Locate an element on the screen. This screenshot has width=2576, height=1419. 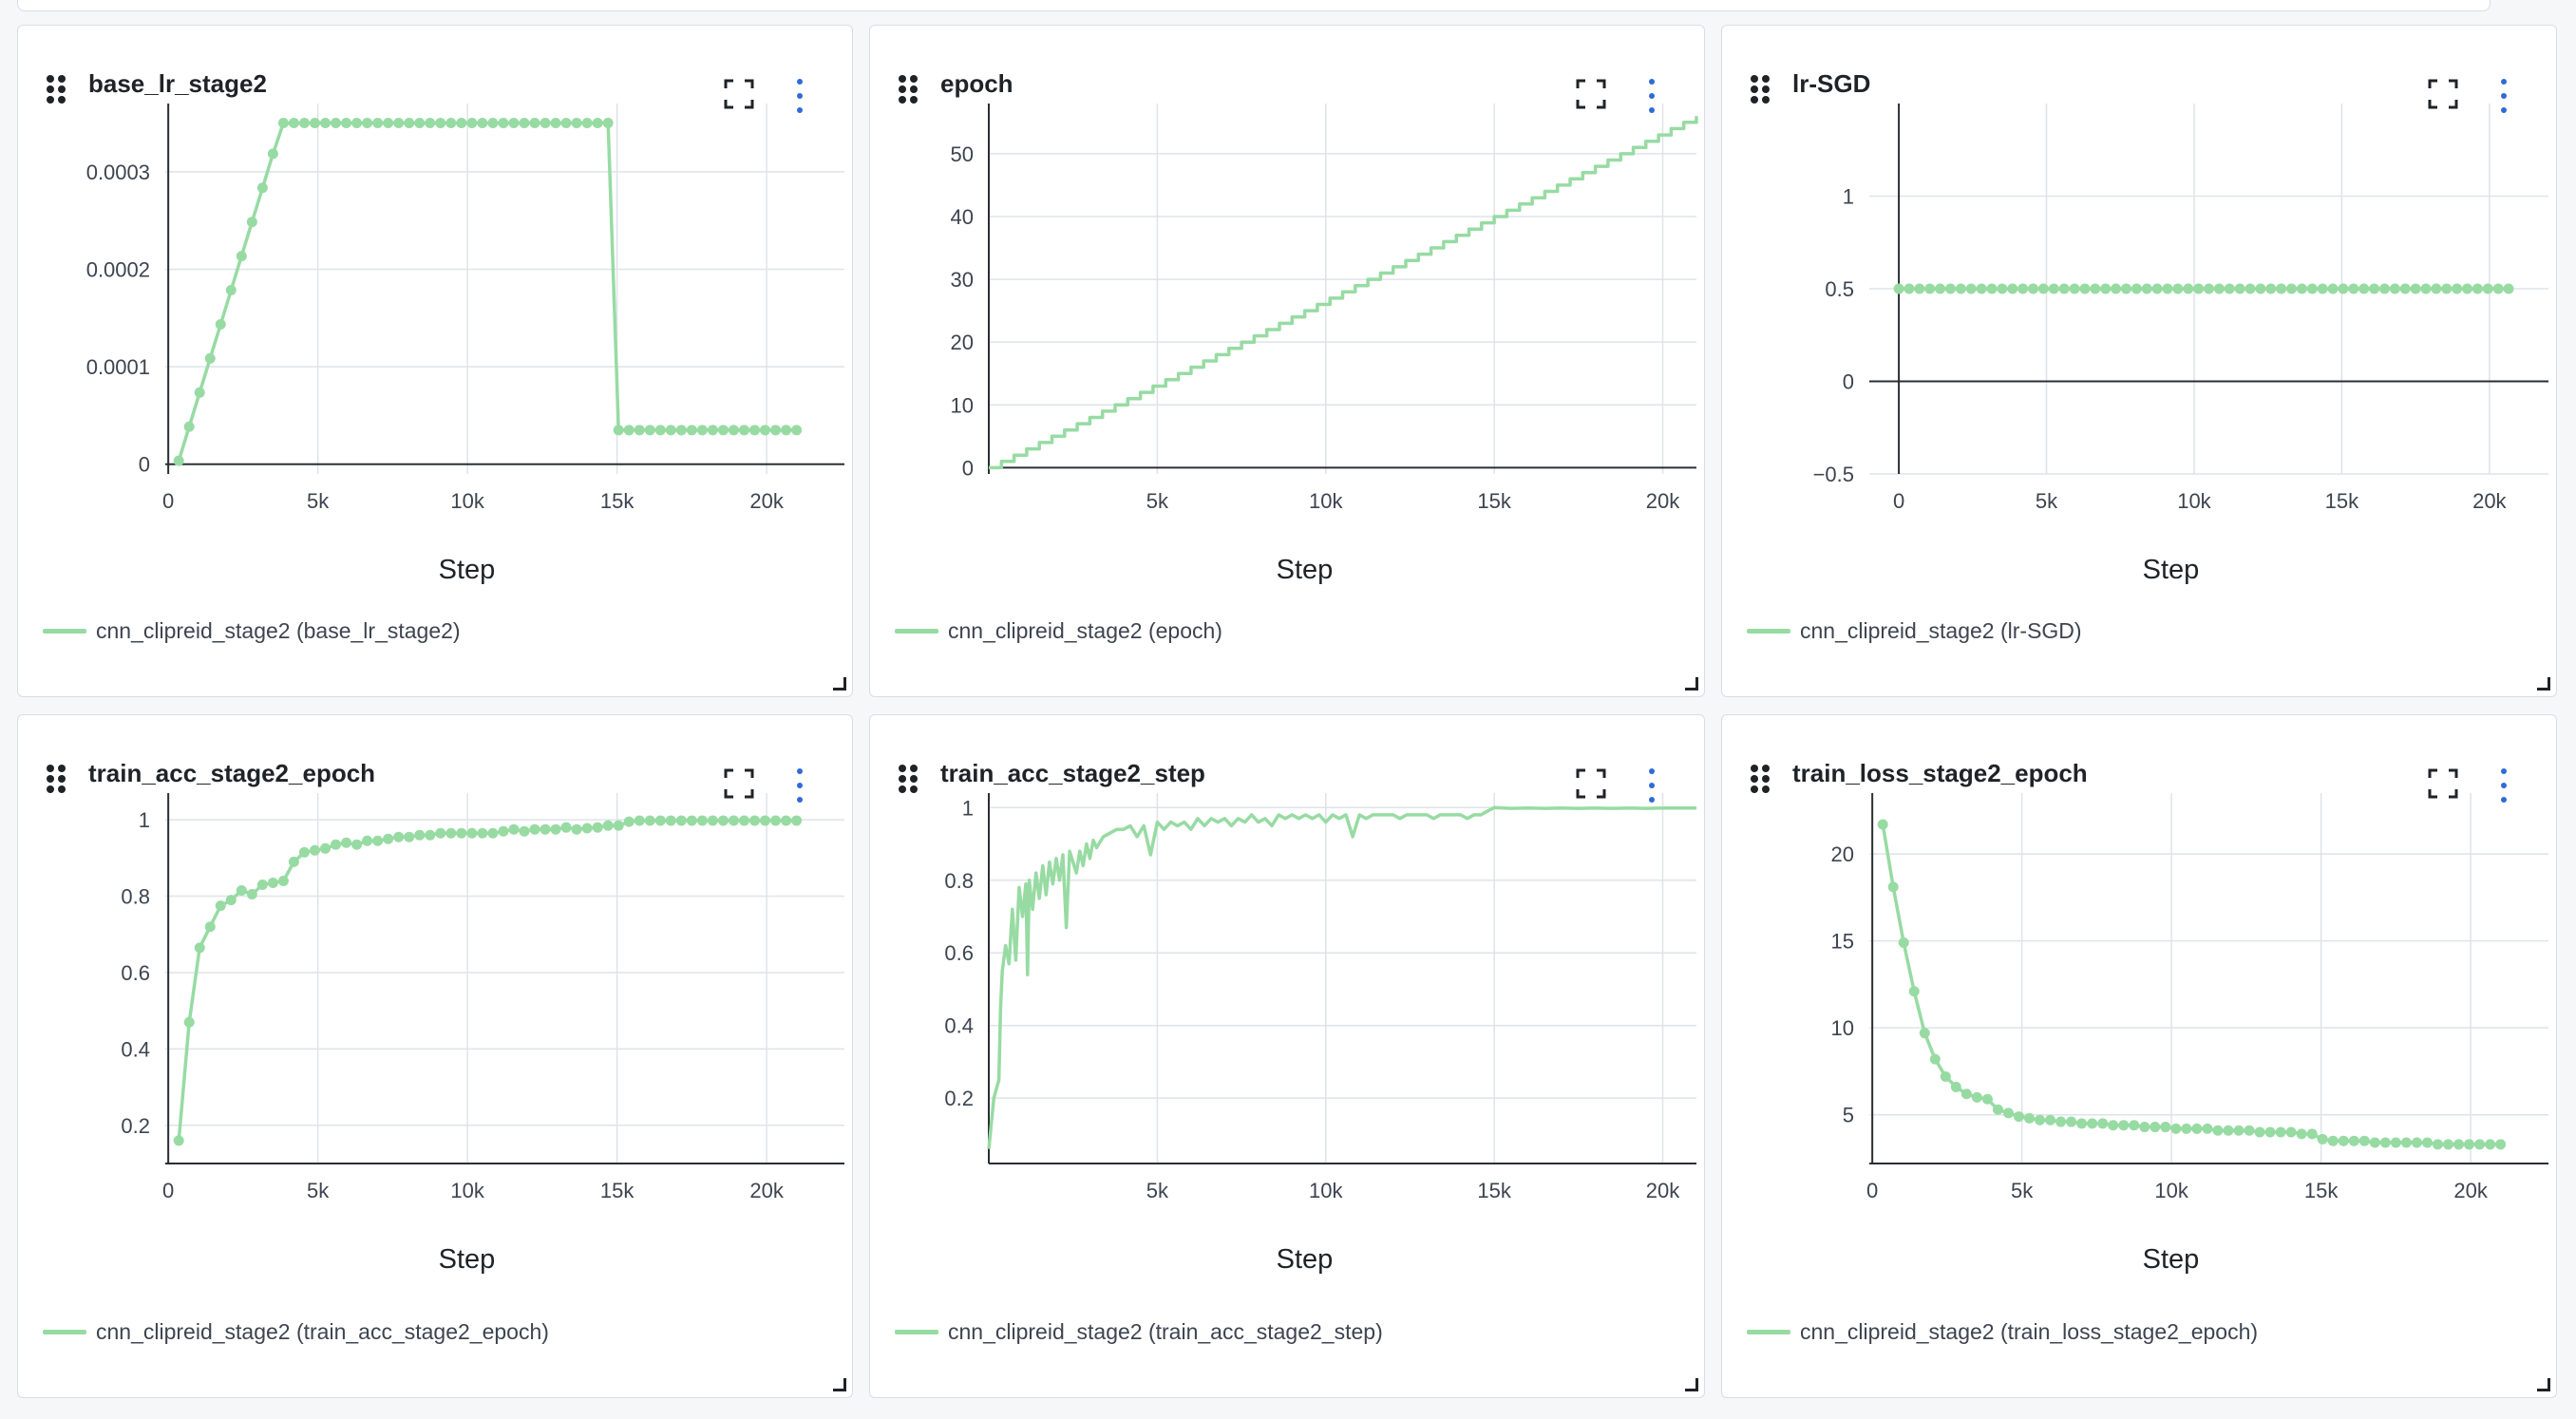
y-tick-label: −0.5 is located at coordinates (1833, 474).